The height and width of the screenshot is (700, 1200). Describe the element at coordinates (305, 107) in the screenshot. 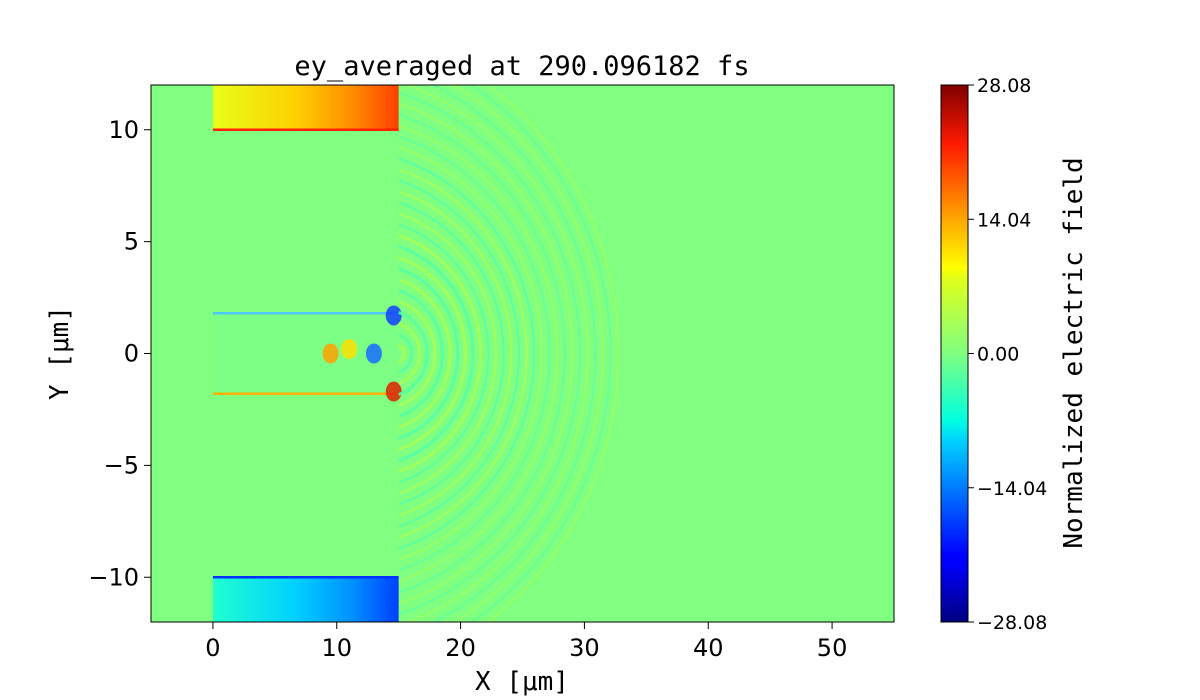

I see `field-region-upper` at that location.